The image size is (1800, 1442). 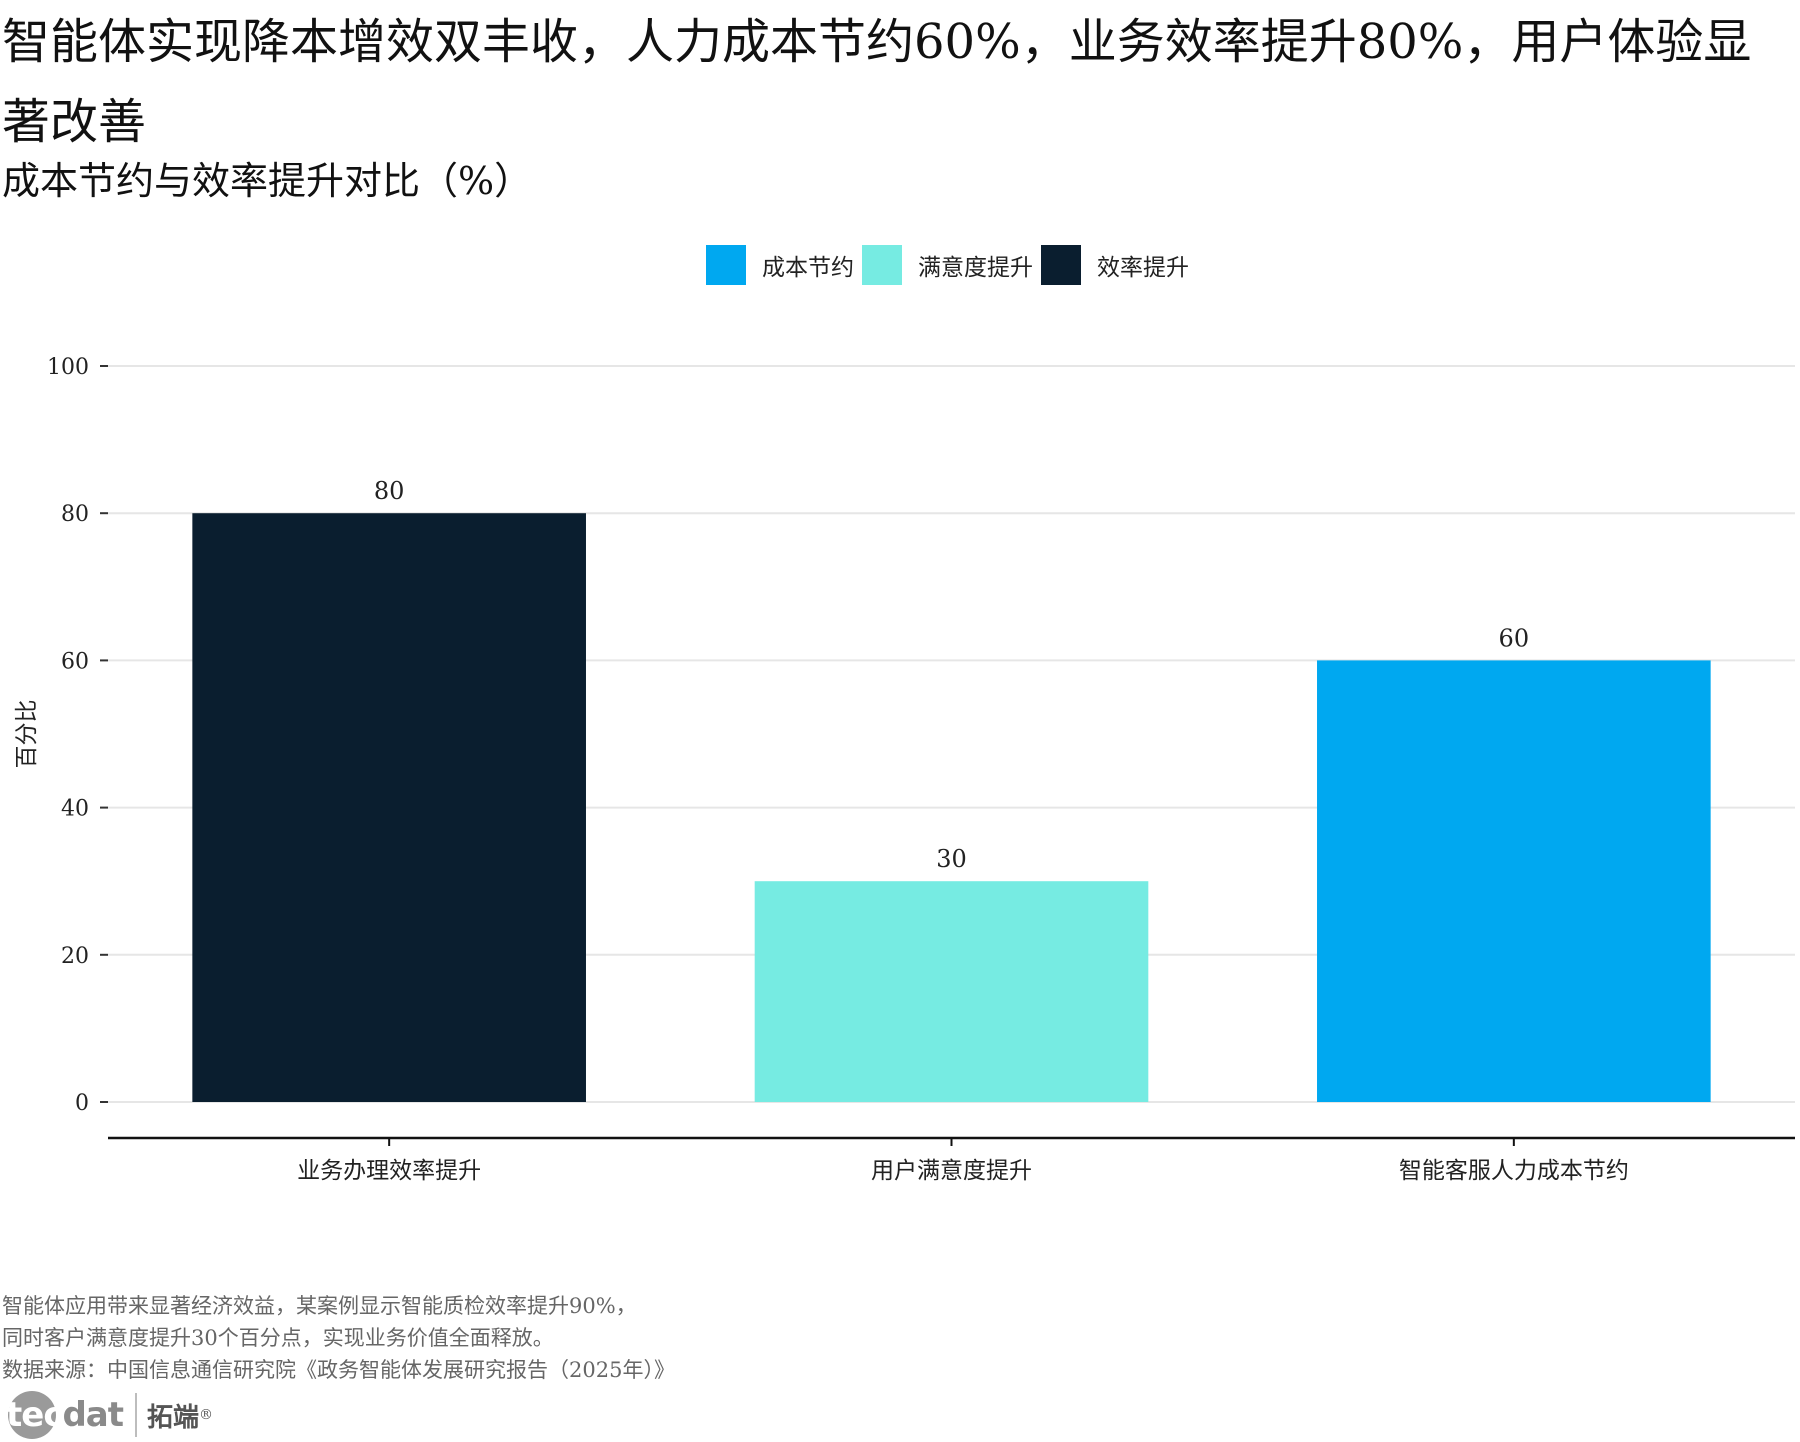 What do you see at coordinates (1514, 638) in the screenshot?
I see `bar-value-label: 60` at bounding box center [1514, 638].